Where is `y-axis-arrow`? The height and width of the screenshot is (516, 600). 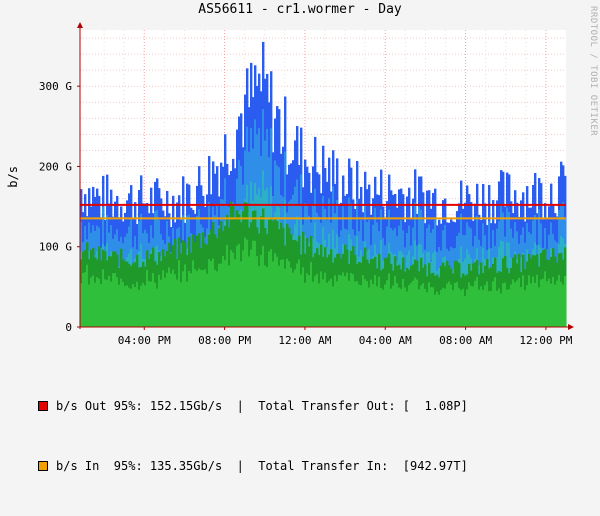
y-axis-arrow is located at coordinates (80, 25).